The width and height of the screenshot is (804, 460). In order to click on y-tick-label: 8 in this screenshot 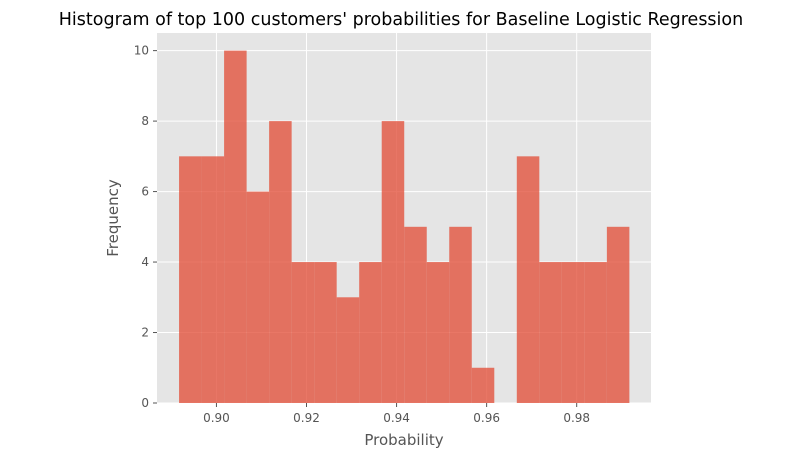, I will do `click(145, 121)`.